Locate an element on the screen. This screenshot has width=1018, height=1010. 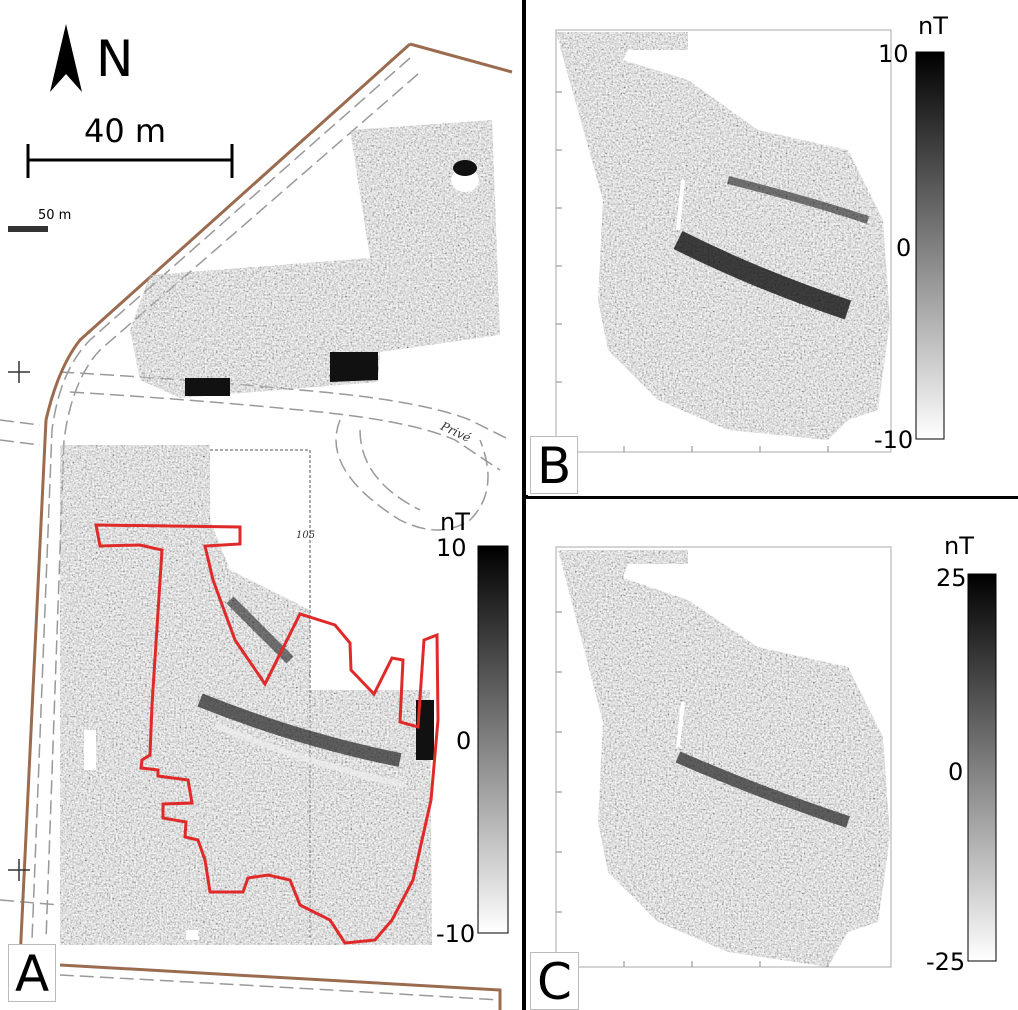
panel-letter-a: A is located at coordinates (32, 973).